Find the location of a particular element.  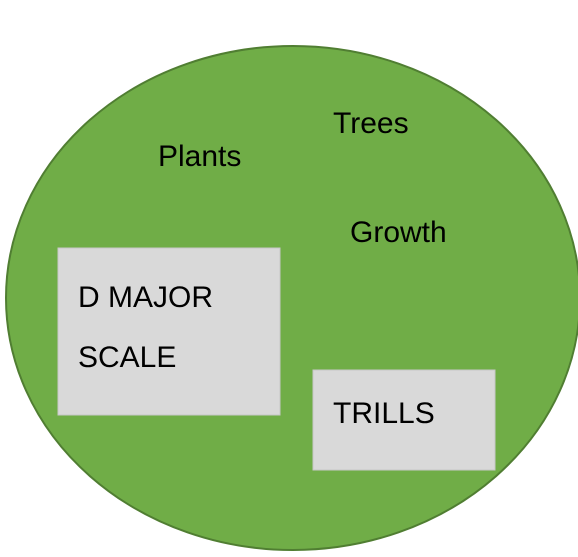

box-text: D MAJOR is located at coordinates (145, 297).